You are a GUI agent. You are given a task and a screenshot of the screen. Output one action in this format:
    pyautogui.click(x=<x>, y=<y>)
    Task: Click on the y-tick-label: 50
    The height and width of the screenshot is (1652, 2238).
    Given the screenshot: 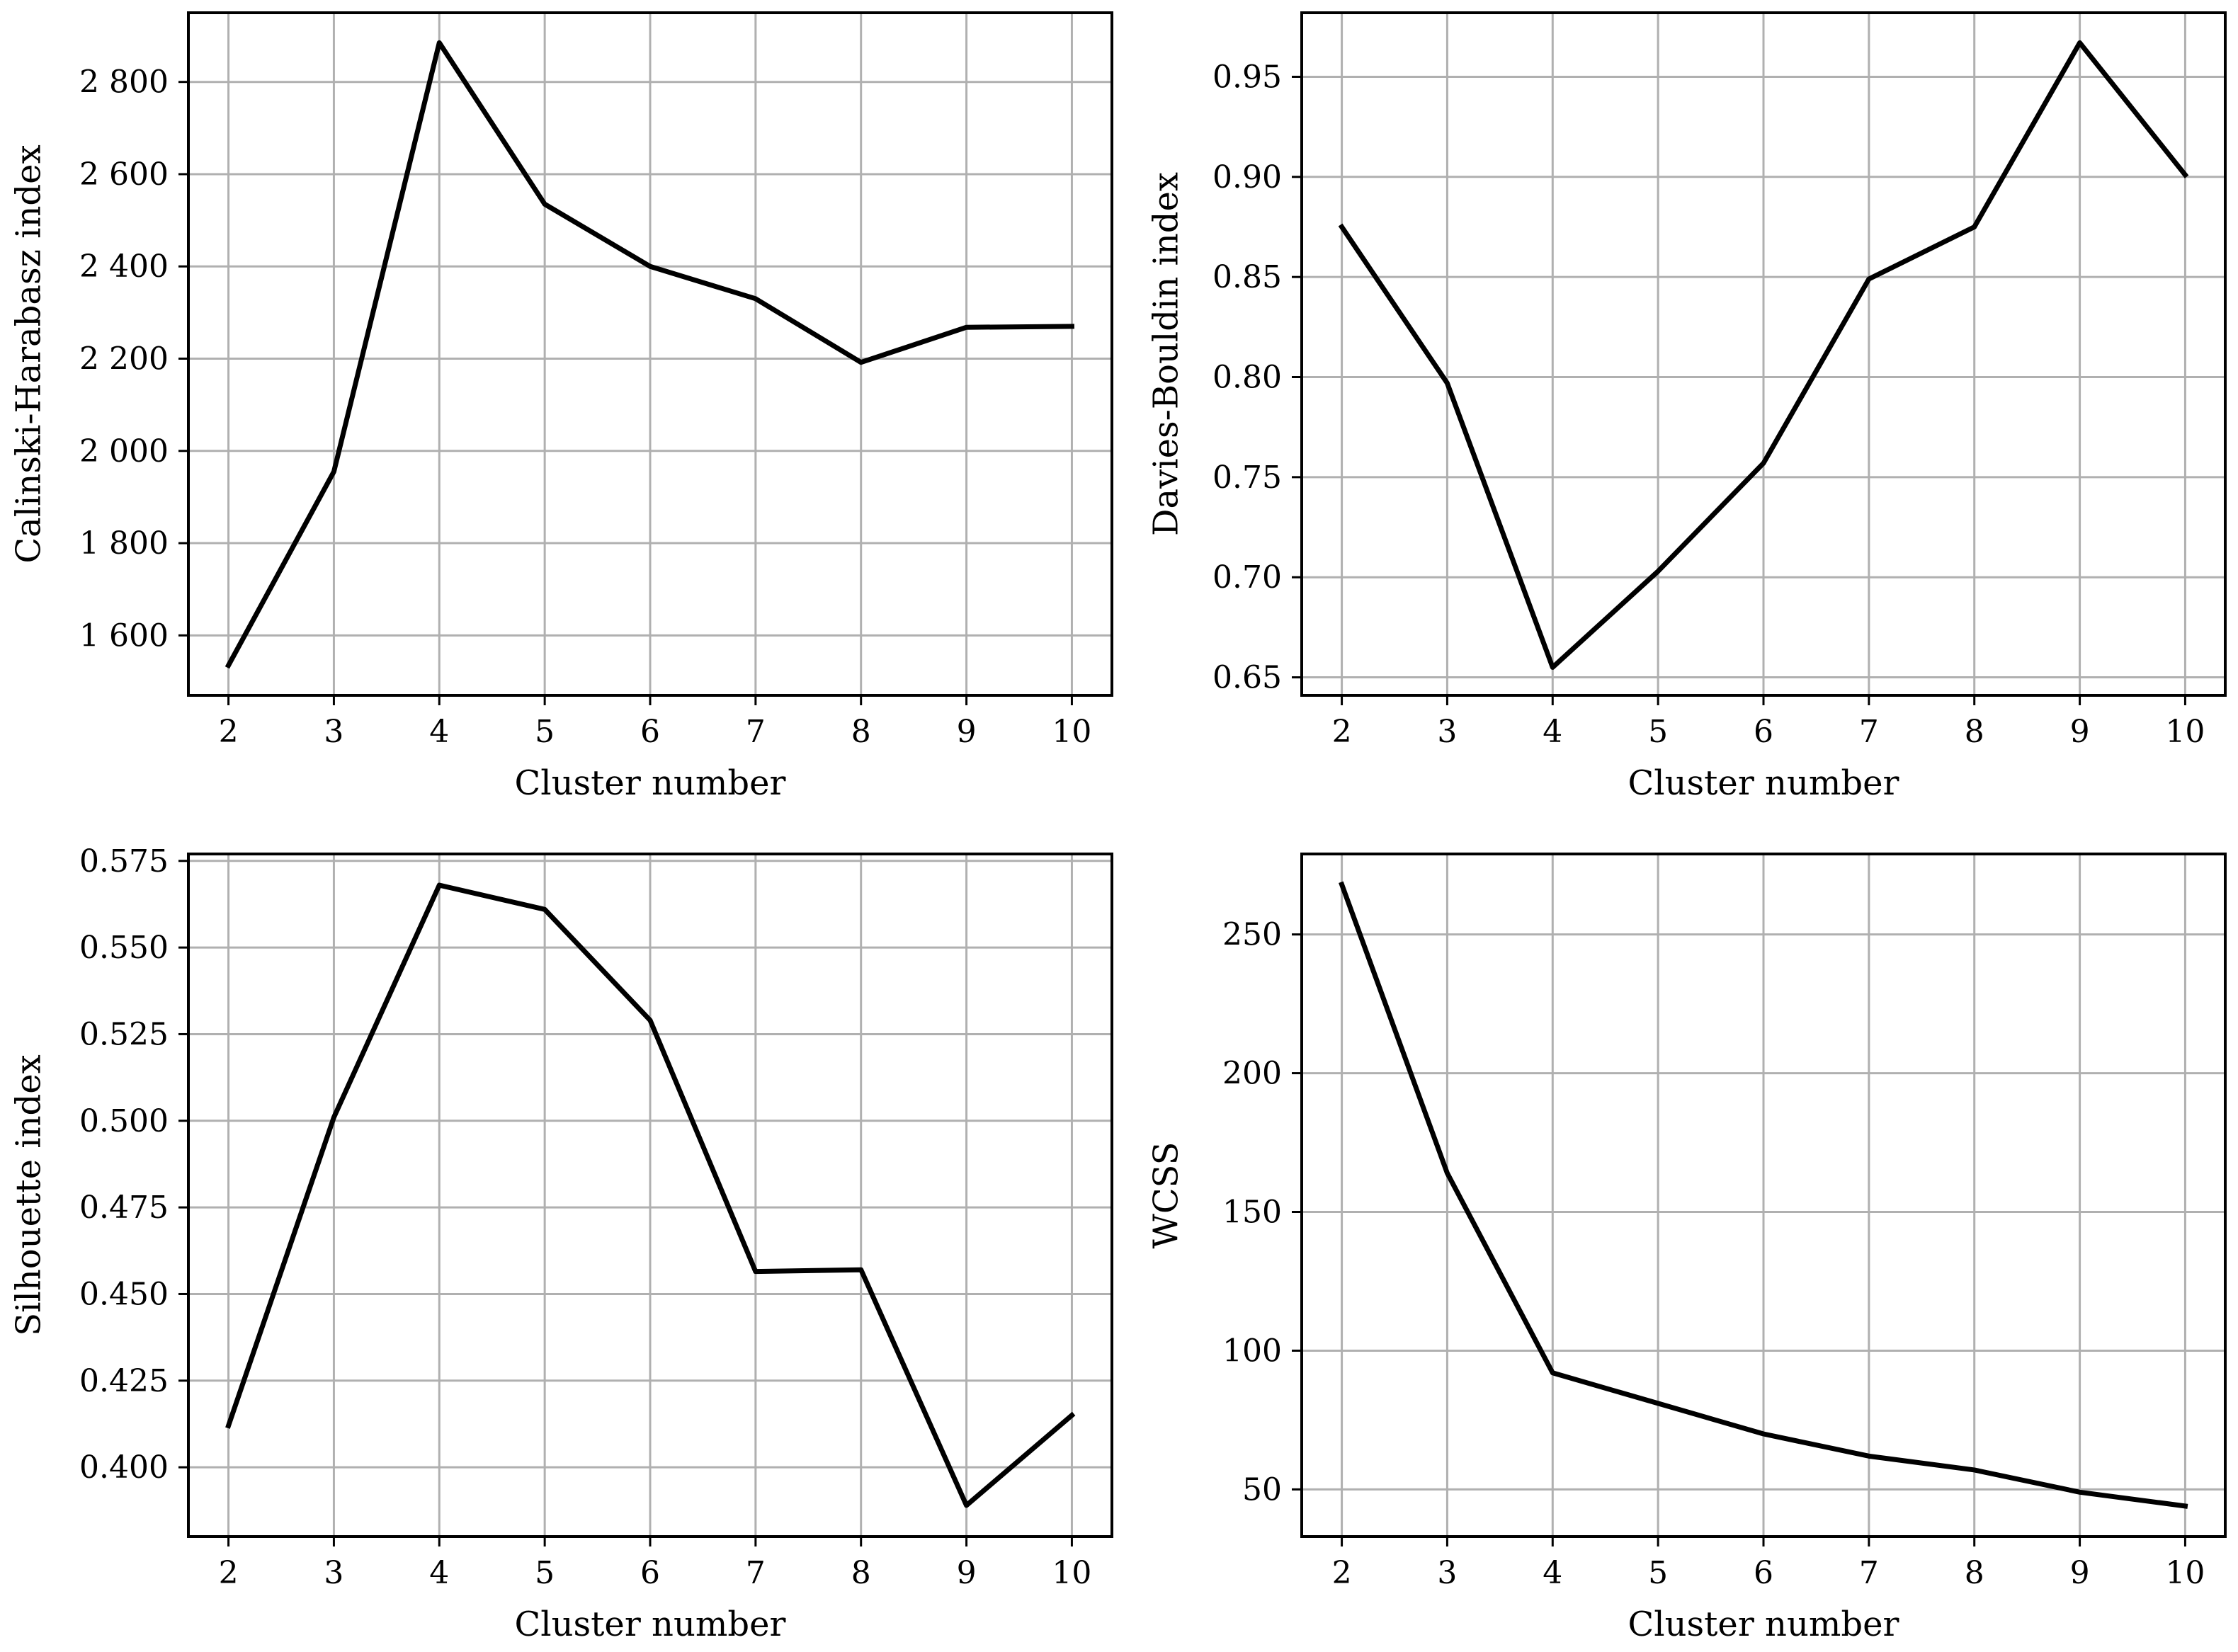 What is the action you would take?
    pyautogui.click(x=1262, y=1489)
    